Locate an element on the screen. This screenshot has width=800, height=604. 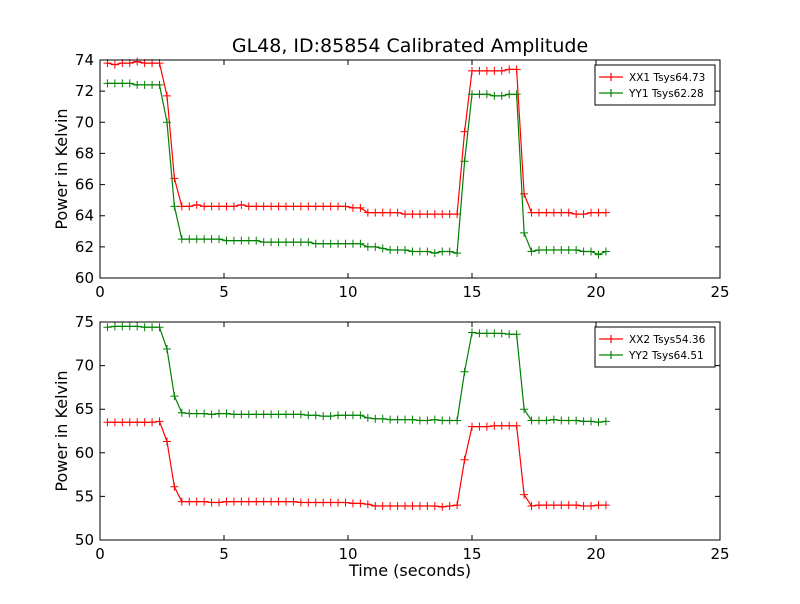
bottom-x-tick-label: 20 is located at coordinates (595, 554).